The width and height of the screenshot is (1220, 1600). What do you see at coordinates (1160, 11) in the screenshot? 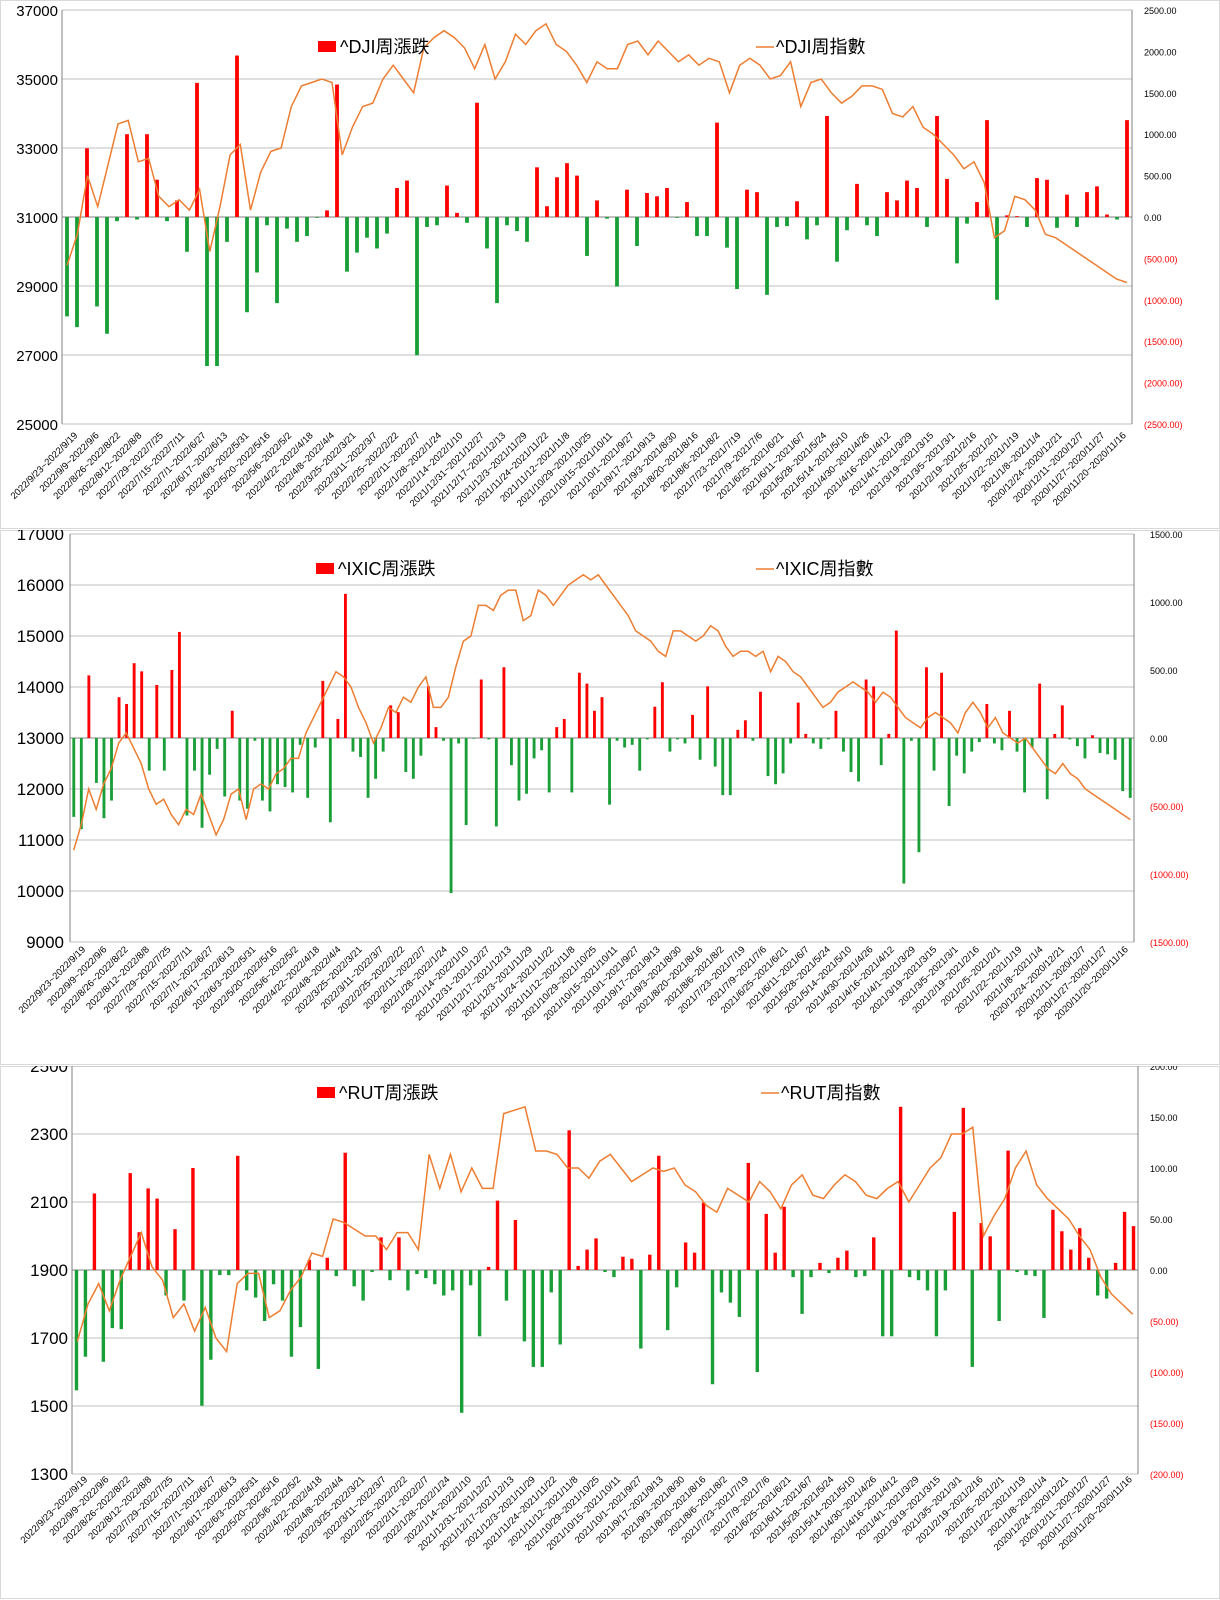
I see `right-axis-tick-label: 2500.00` at bounding box center [1160, 11].